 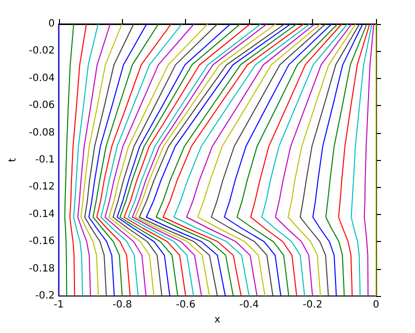 What do you see at coordinates (45, 296) in the screenshot?
I see `y-tick-label: -0.2` at bounding box center [45, 296].